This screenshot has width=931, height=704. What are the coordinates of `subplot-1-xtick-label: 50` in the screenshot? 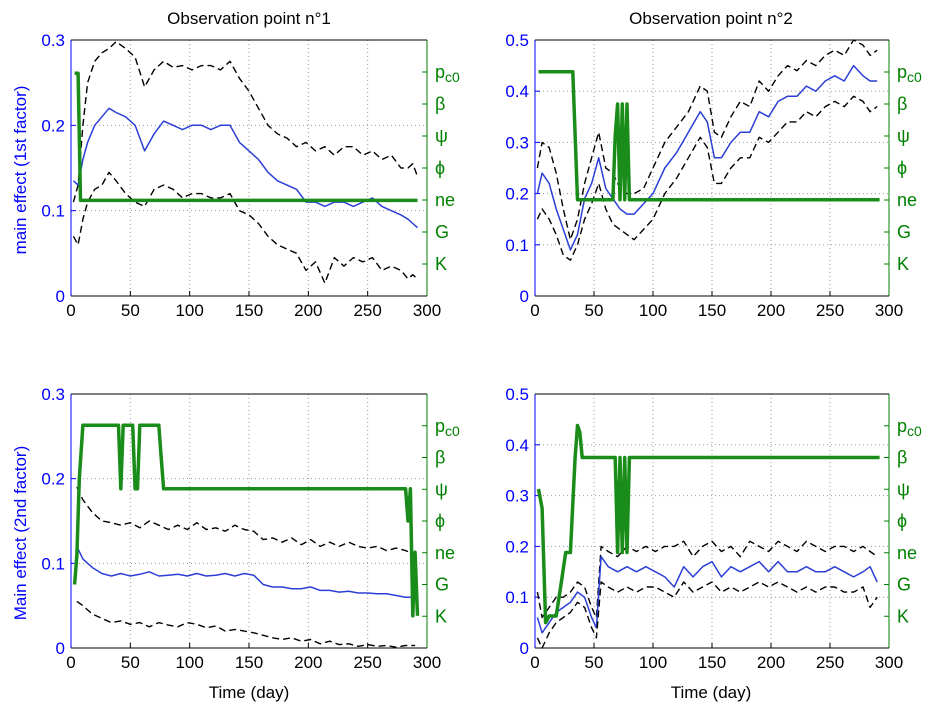 It's located at (130, 310).